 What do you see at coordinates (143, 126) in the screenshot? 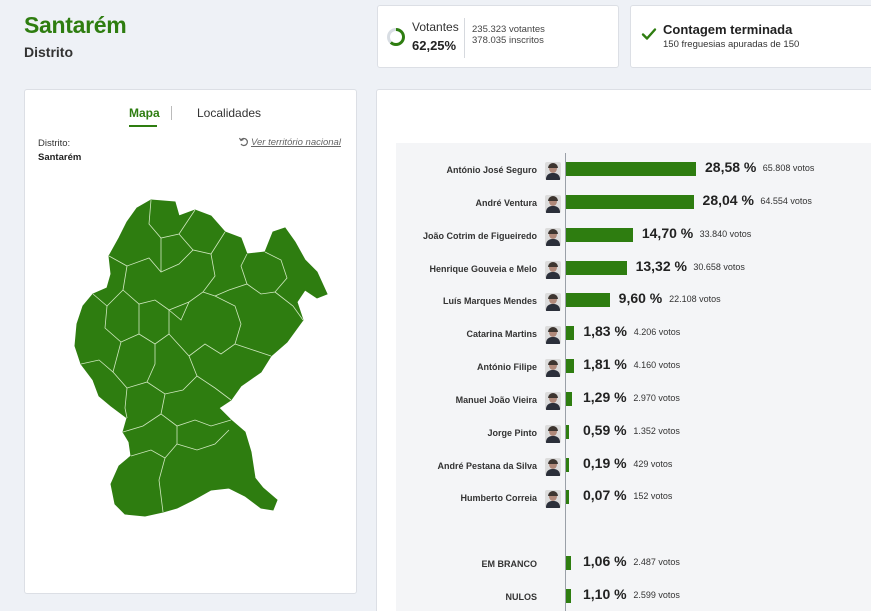
I see `tab-map-underline` at bounding box center [143, 126].